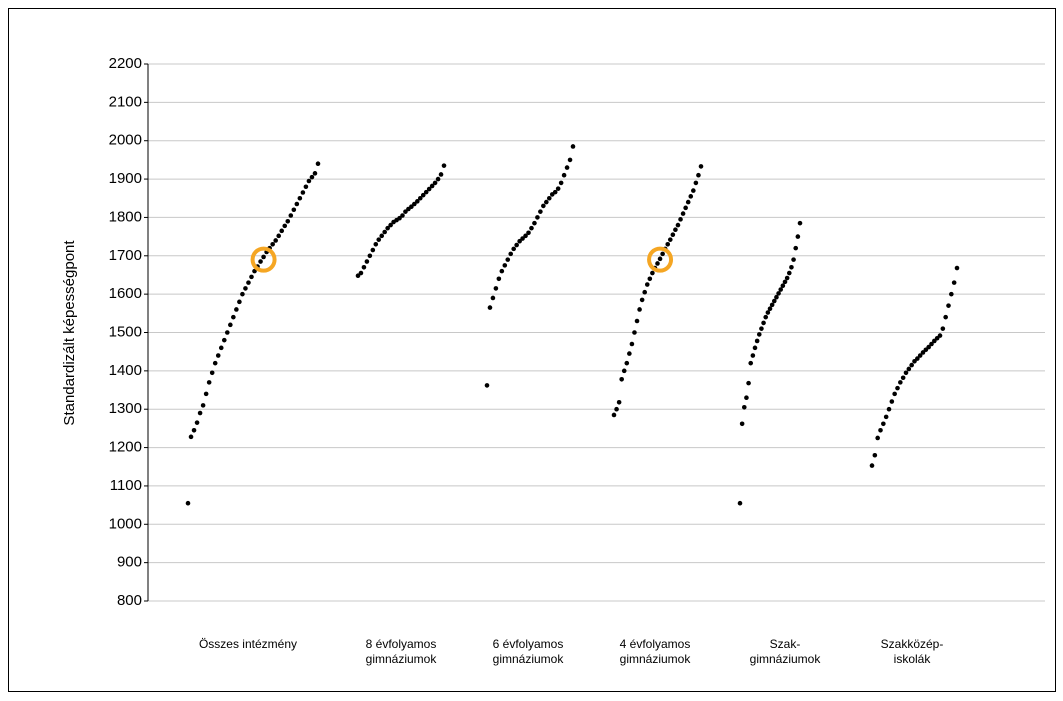 The width and height of the screenshot is (1063, 701). Describe the element at coordinates (248, 644) in the screenshot. I see `x-tick-label: Összes intézmény` at that location.